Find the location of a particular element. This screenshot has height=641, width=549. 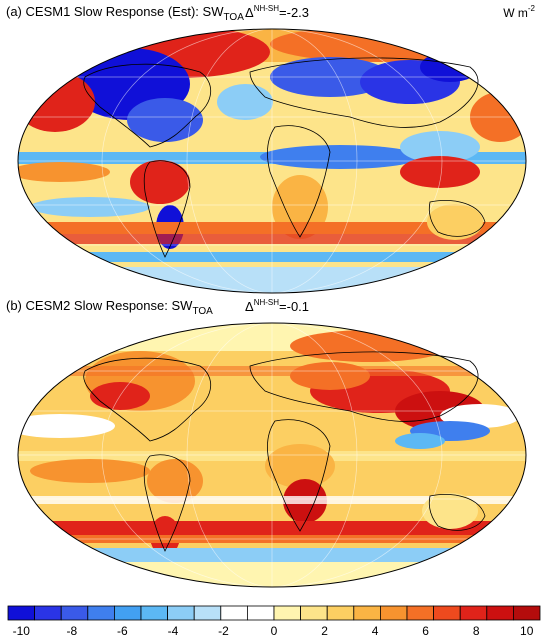

panel-b-label: (b) is located at coordinates (14, 305).